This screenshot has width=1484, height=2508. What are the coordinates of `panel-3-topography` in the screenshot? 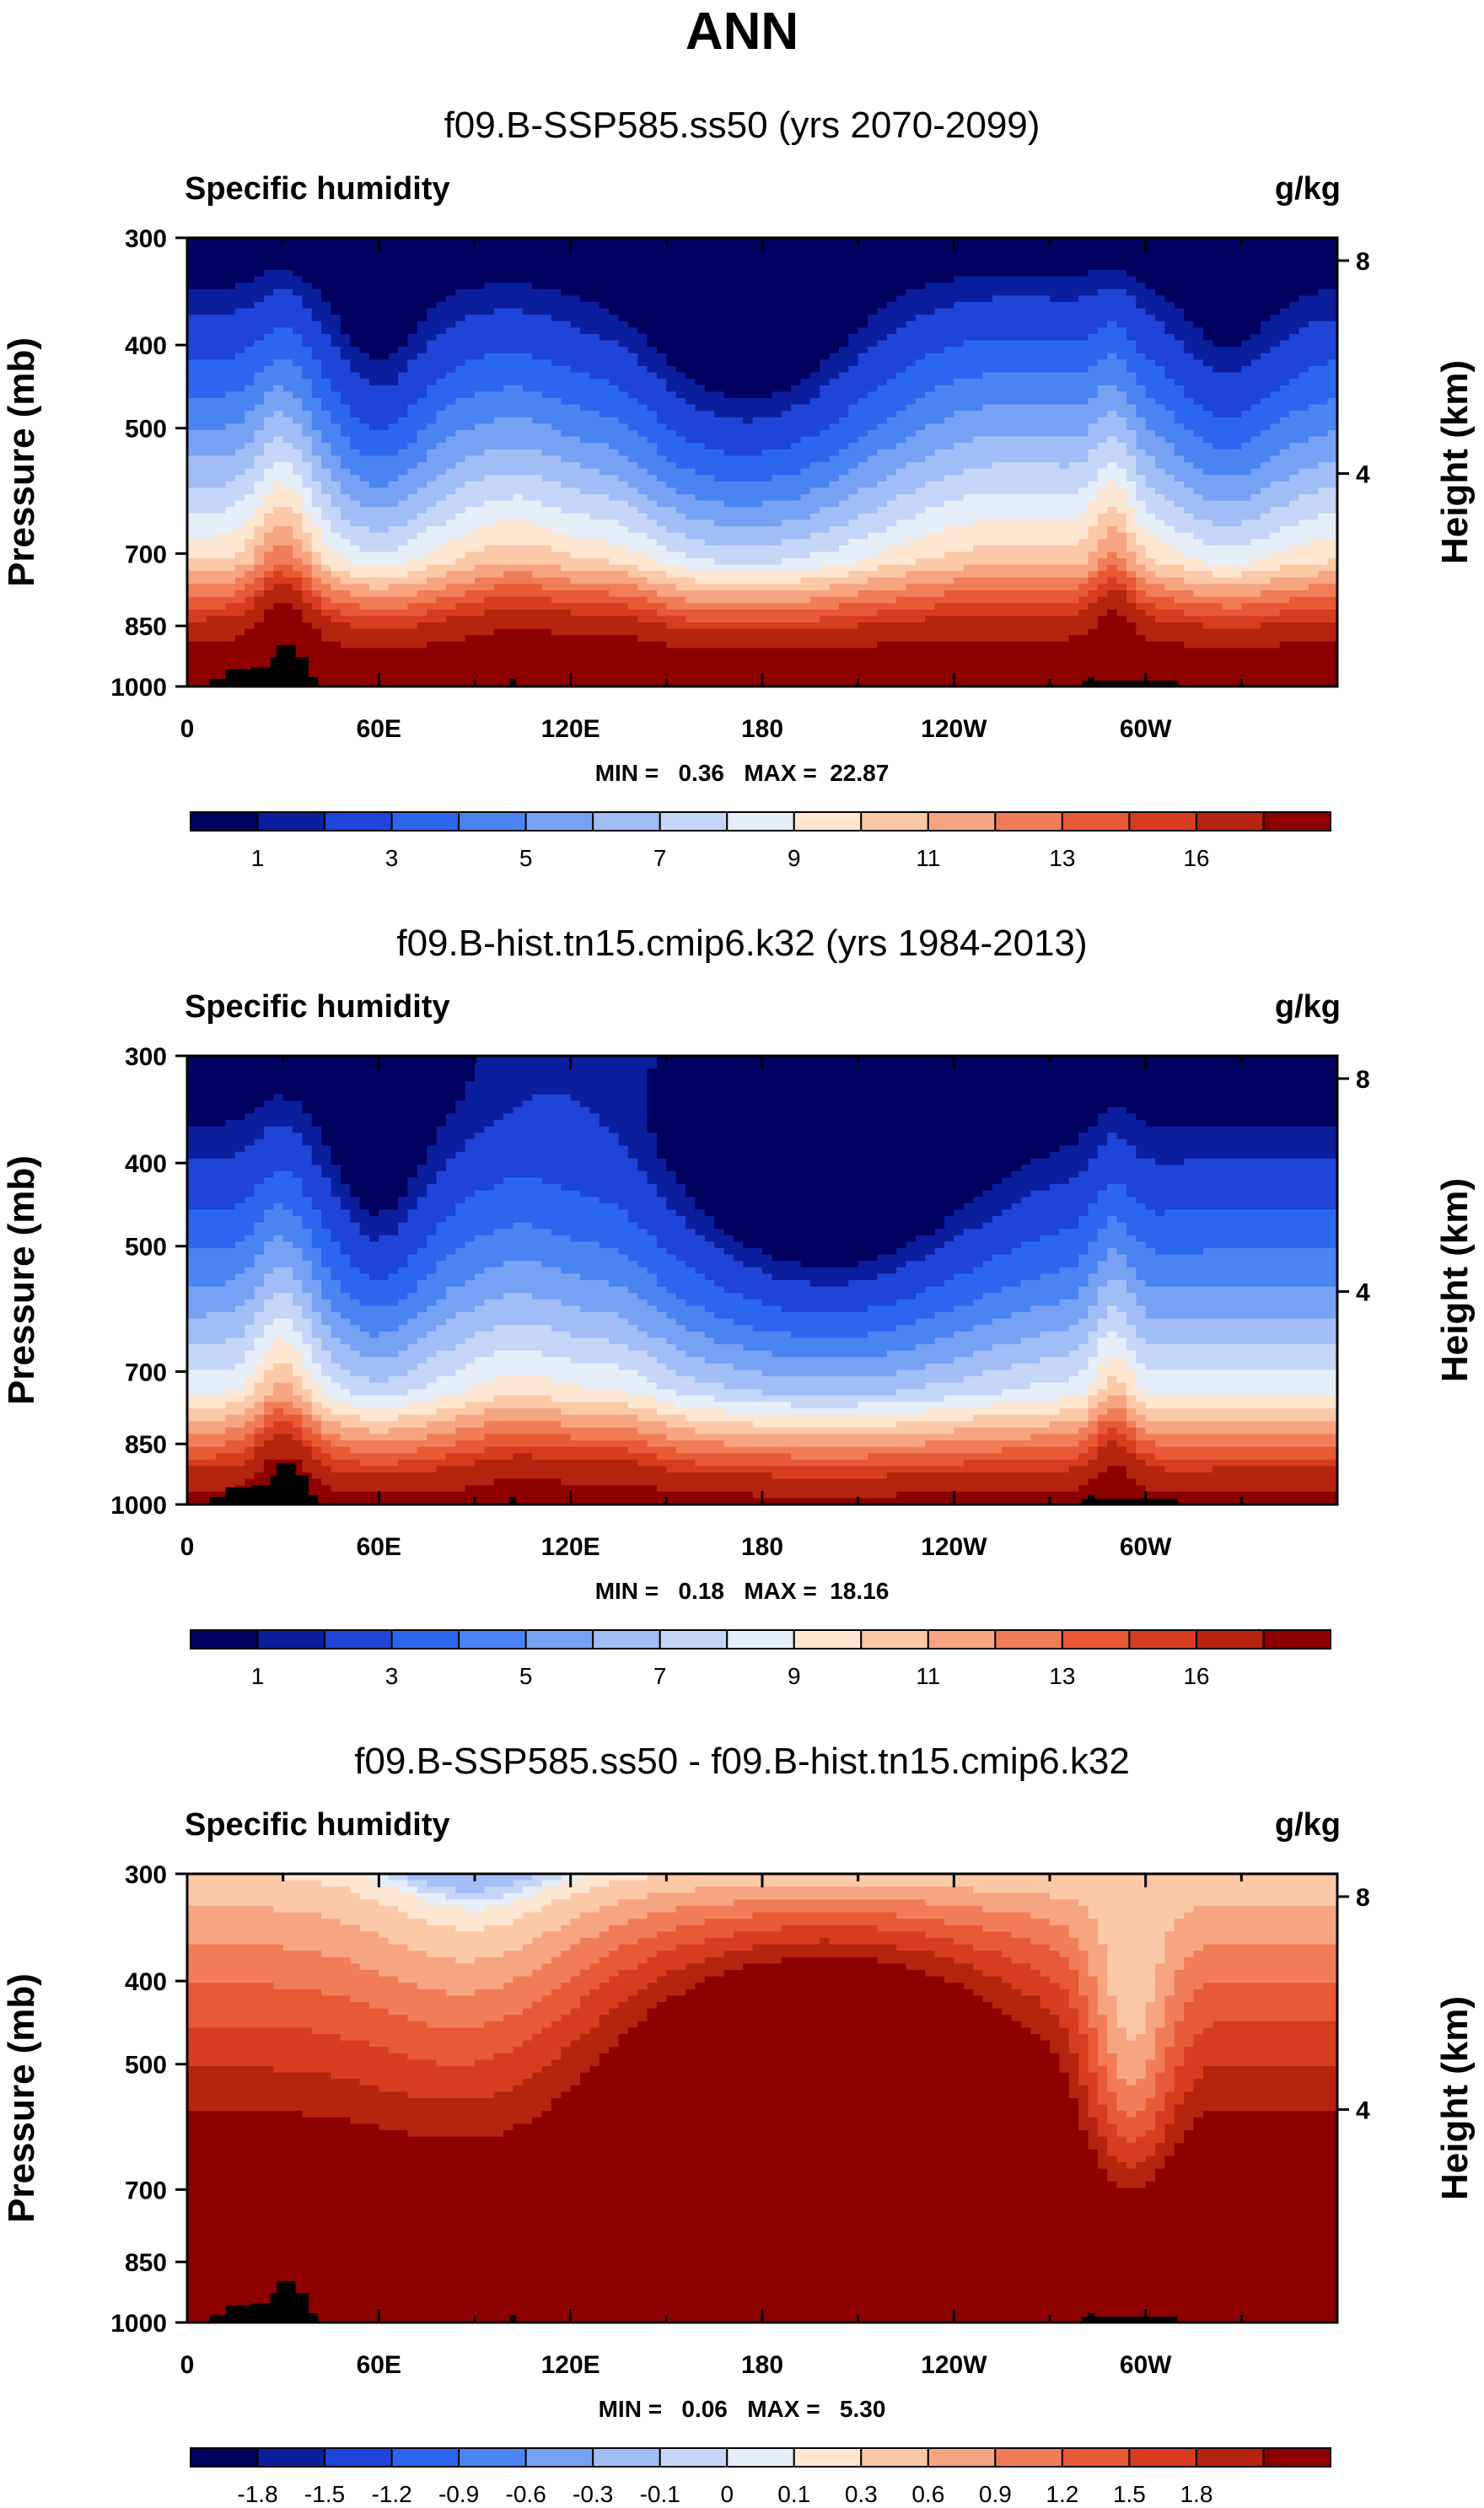 It's located at (693, 2301).